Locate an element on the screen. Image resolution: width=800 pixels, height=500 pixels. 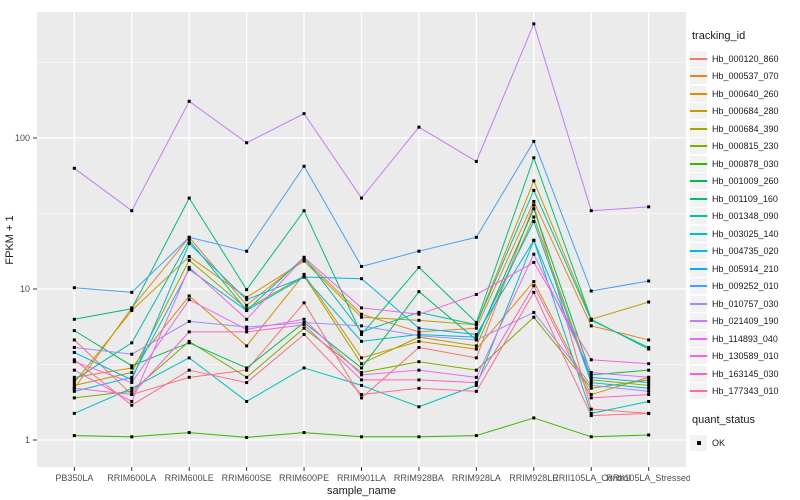
legend-item-Hb_001109_160: Hb_001109_160 is located at coordinates (744, 199).